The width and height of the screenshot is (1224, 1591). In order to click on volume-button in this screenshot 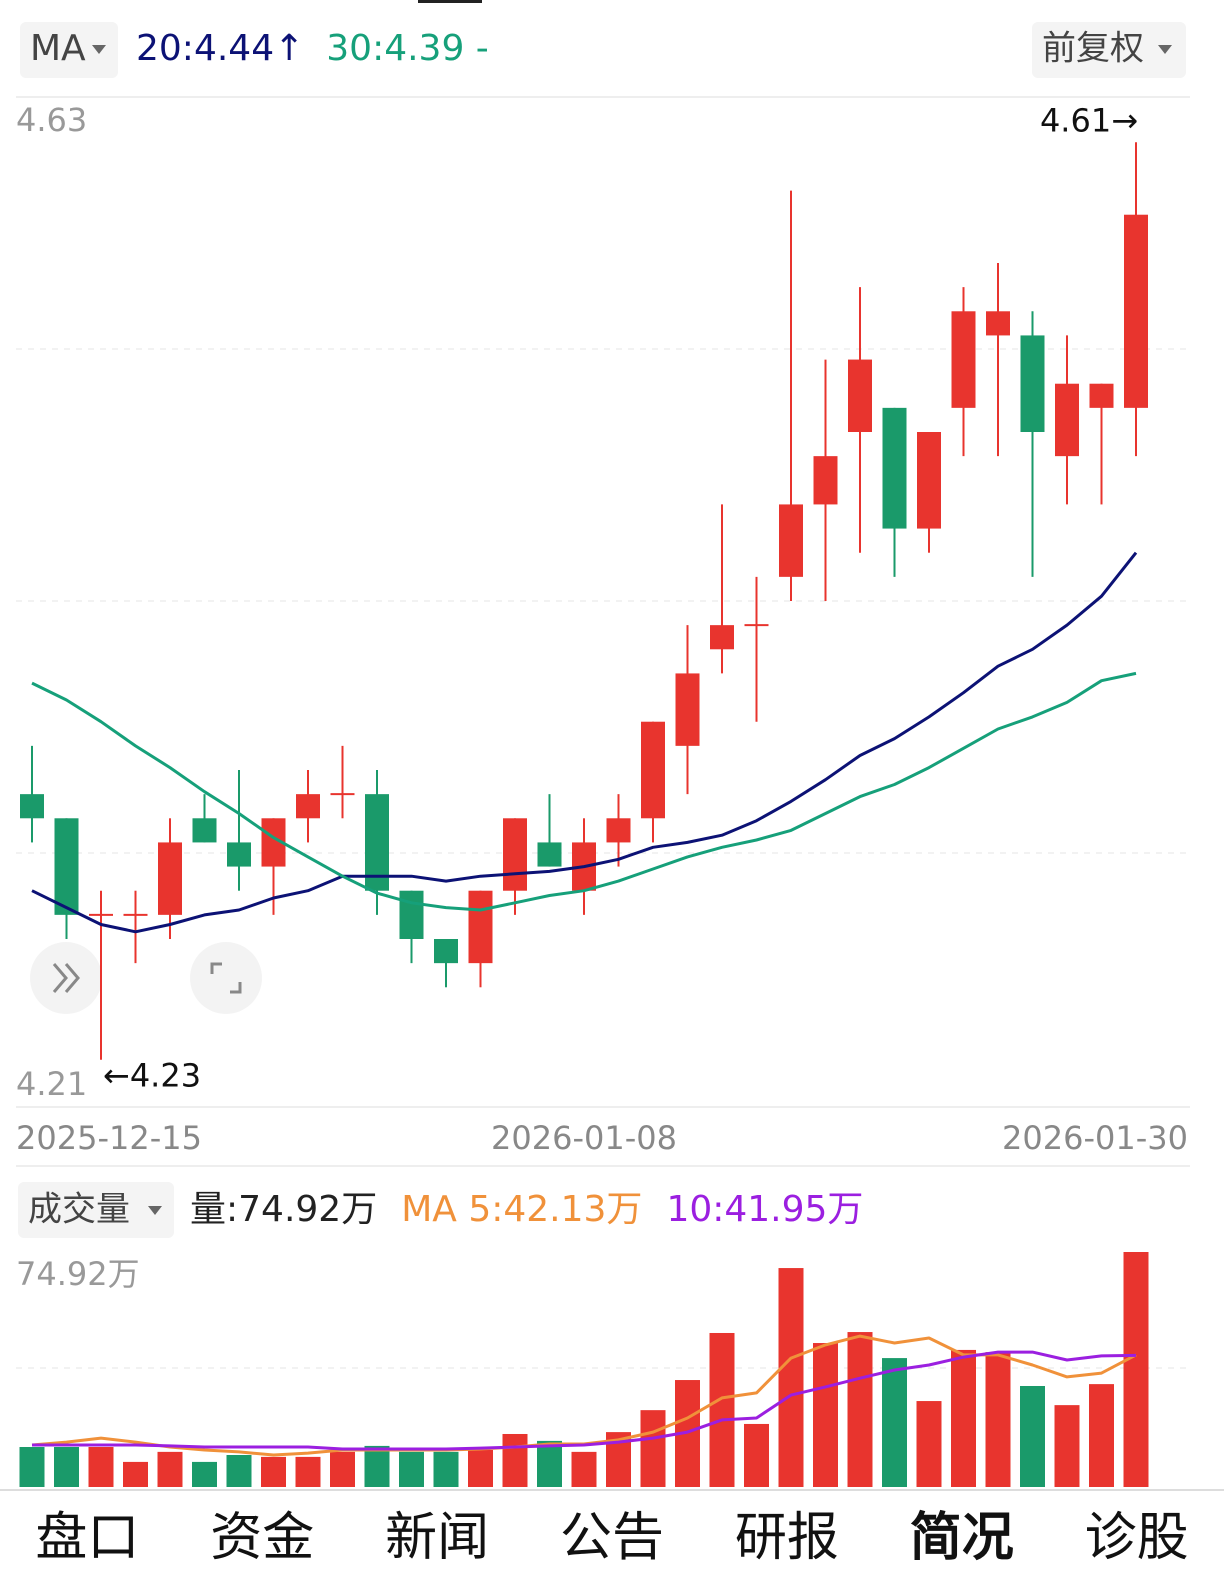, I will do `click(96, 1210)`.